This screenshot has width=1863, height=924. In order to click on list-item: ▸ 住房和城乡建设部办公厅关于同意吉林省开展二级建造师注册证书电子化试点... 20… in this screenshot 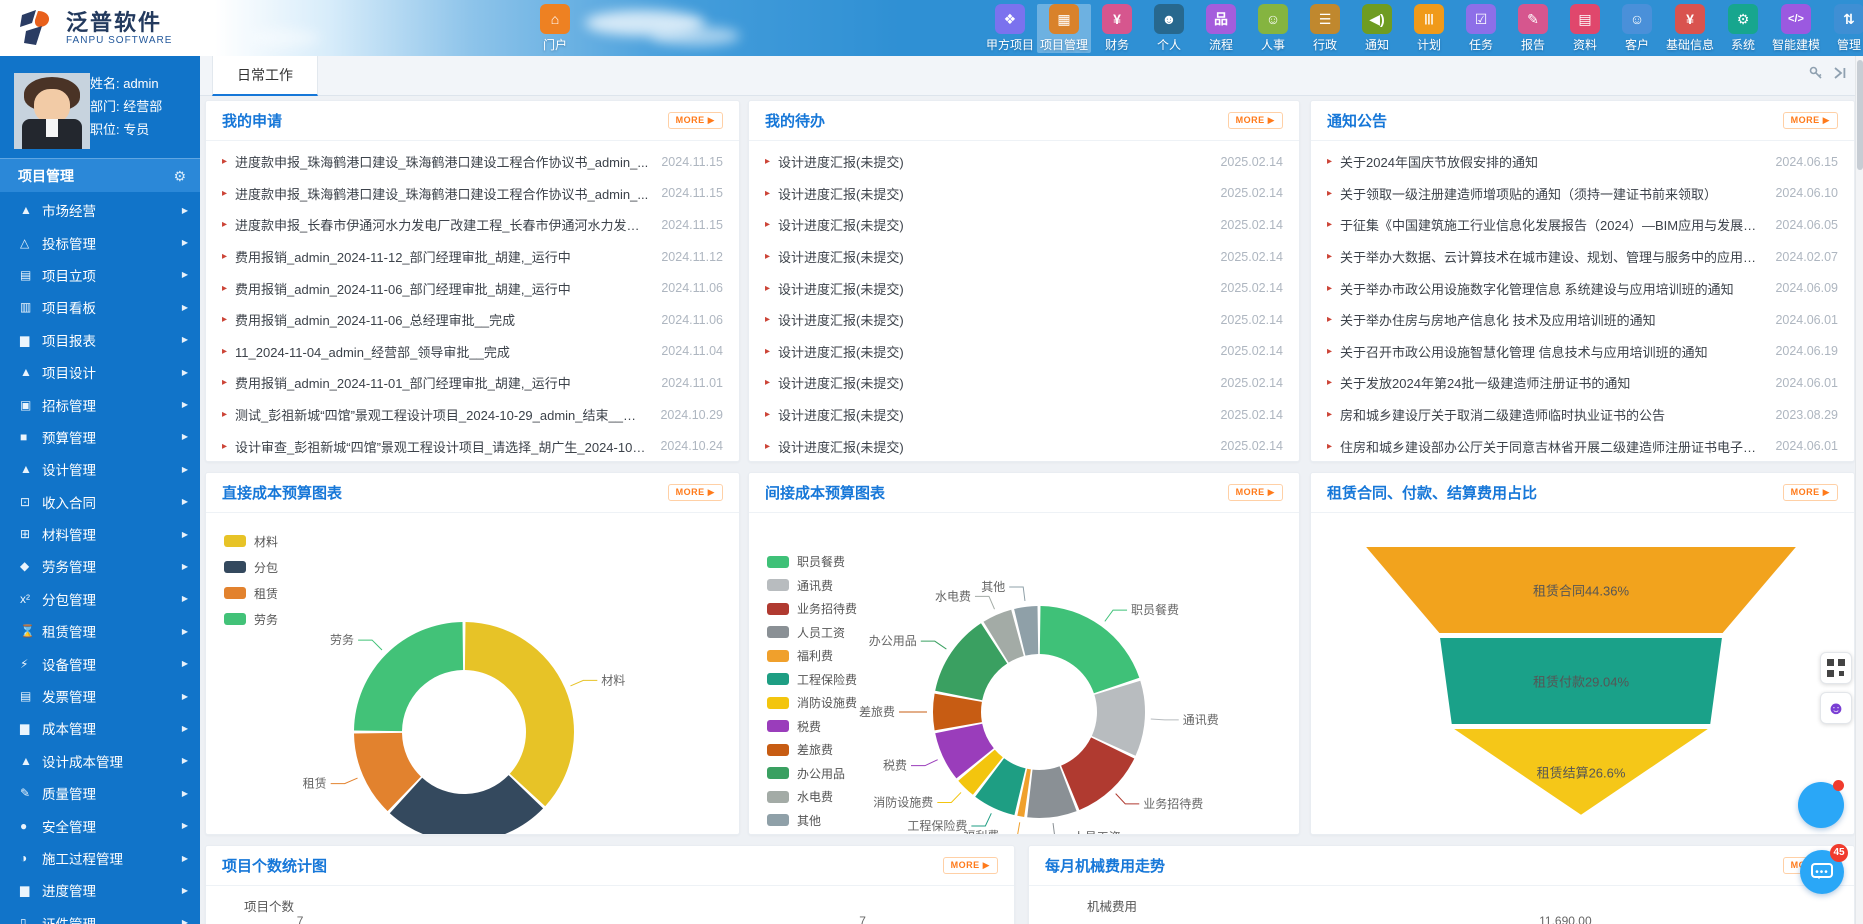, I will do `click(1582, 445)`.